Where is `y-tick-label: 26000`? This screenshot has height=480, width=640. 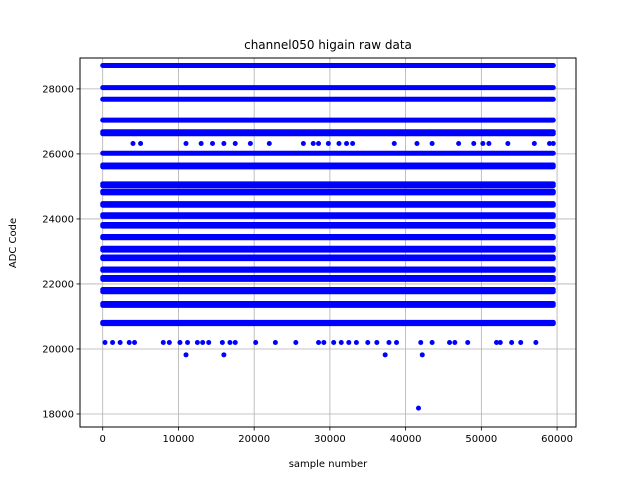 y-tick-label: 26000 is located at coordinates (58, 154).